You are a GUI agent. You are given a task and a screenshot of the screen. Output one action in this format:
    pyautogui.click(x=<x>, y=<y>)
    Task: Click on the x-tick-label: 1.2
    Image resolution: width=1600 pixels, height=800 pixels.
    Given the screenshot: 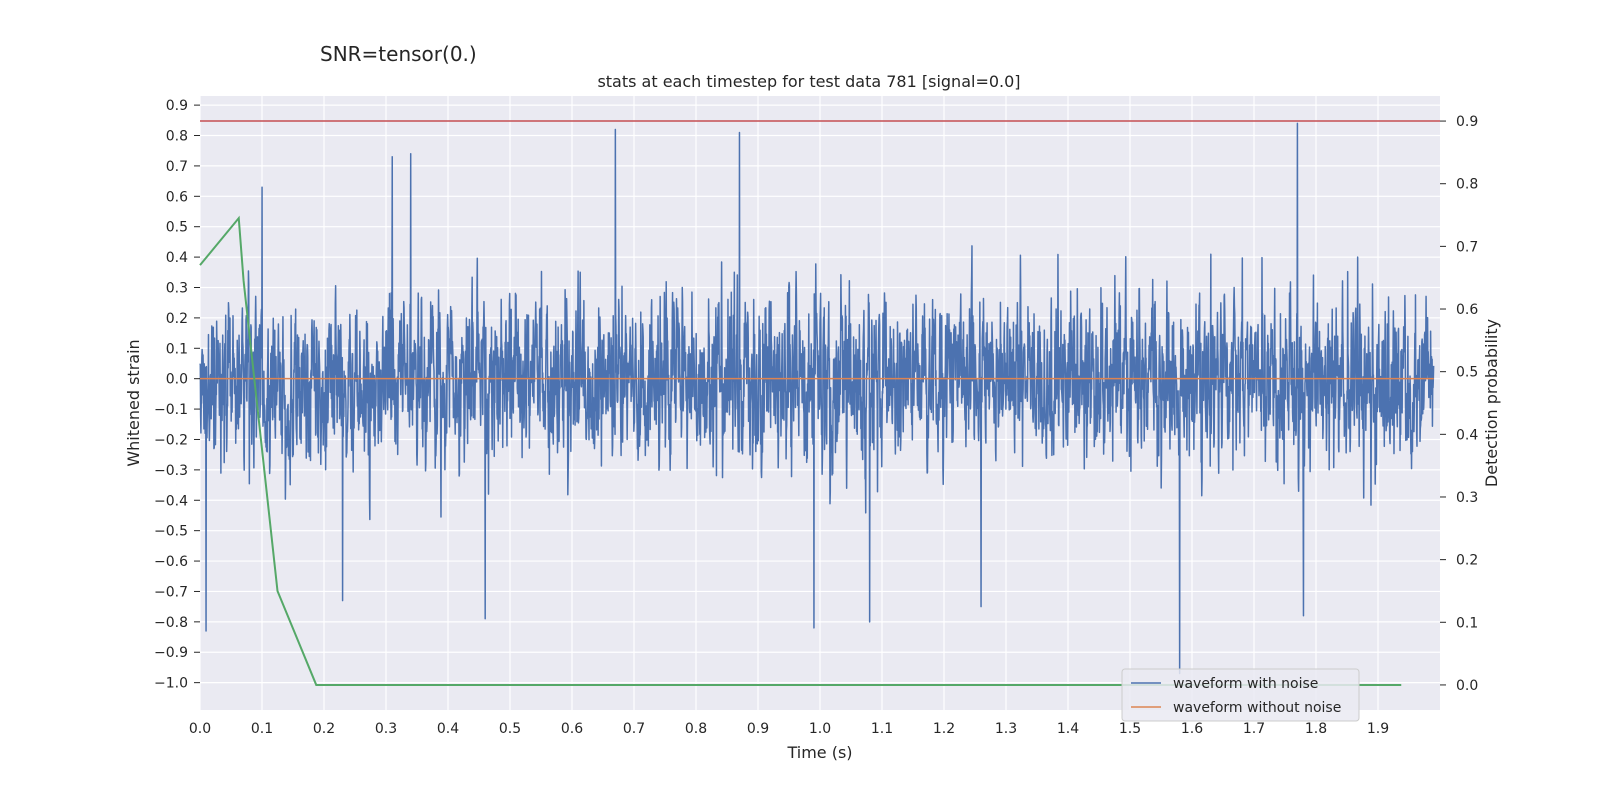 What is the action you would take?
    pyautogui.click(x=944, y=729)
    